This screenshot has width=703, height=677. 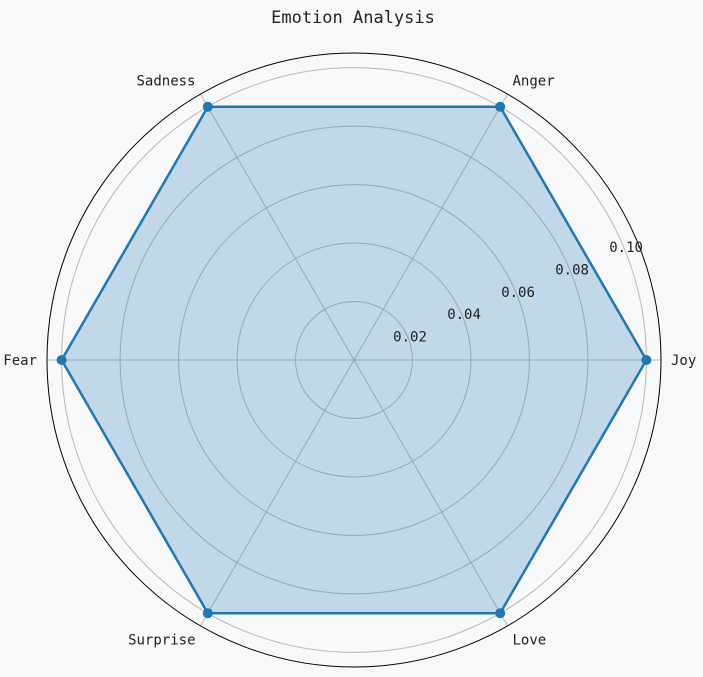 I want to click on data-point-sadness, so click(x=207, y=106).